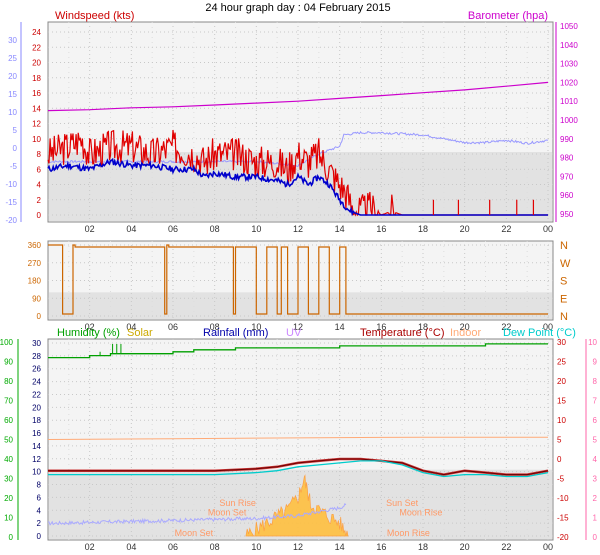 This screenshot has width=600, height=555. I want to click on wind-axis-title: Windspeed (kts), so click(94, 16).